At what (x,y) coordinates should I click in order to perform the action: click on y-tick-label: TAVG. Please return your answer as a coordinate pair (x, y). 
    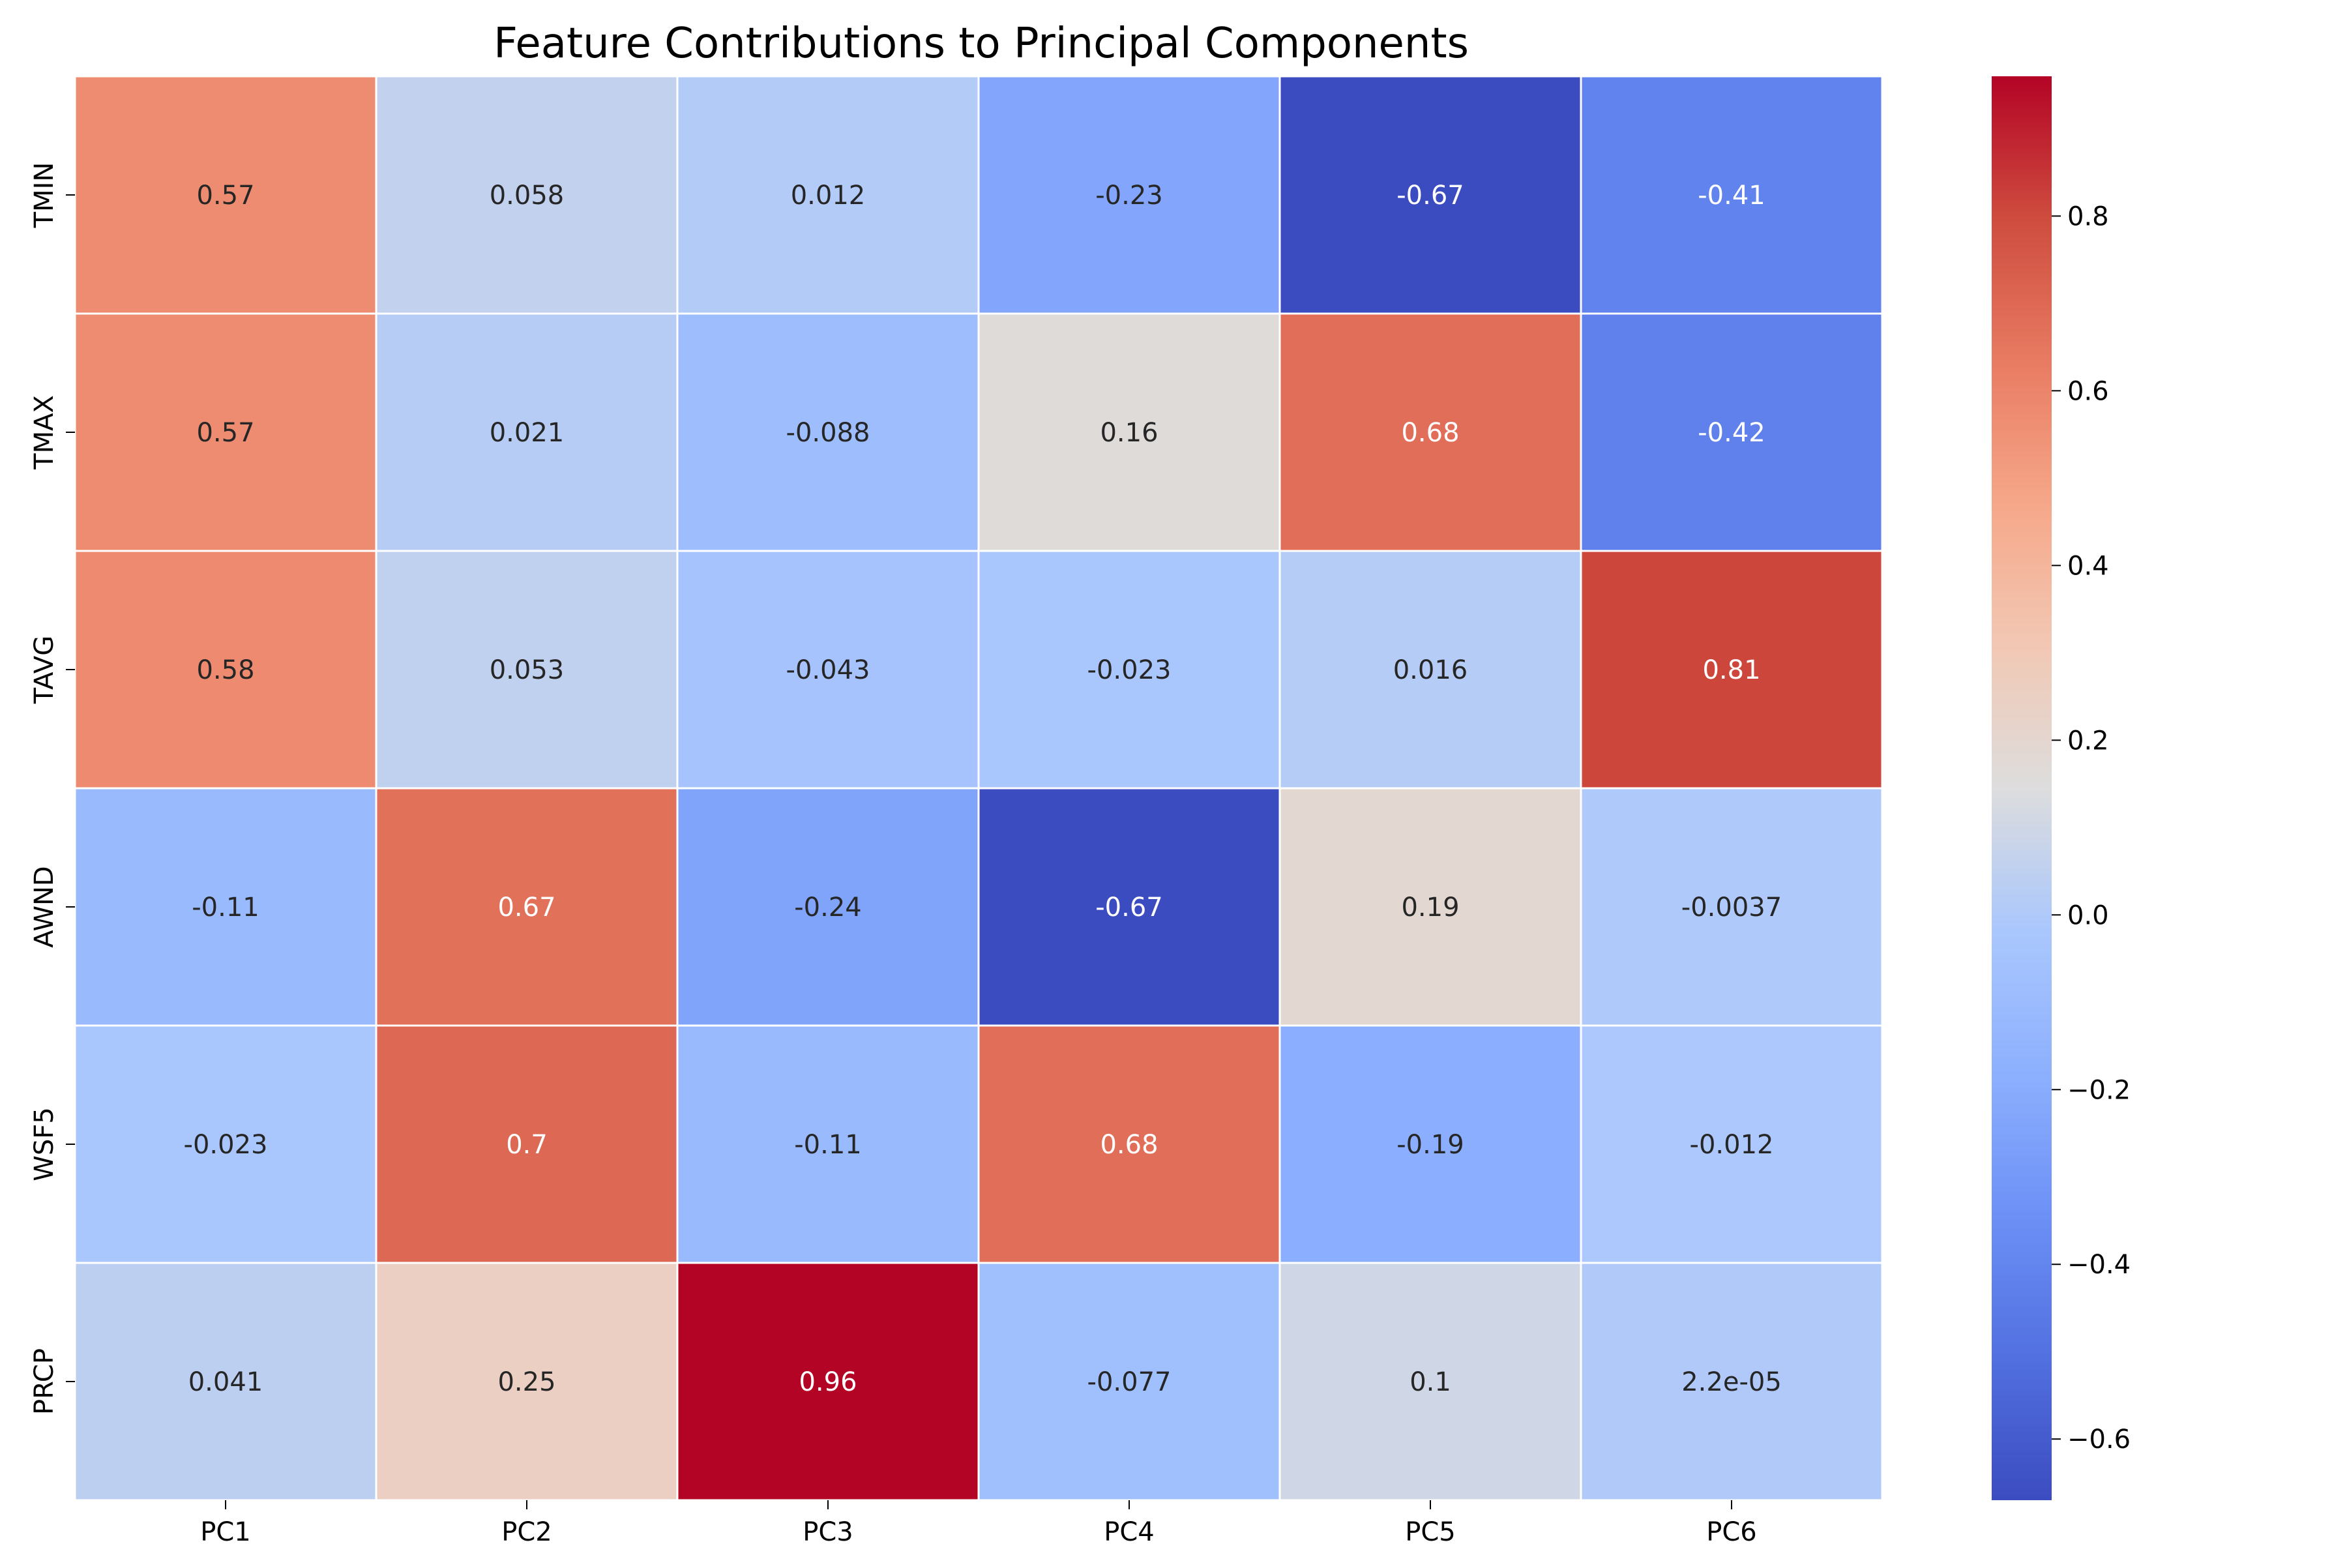
    Looking at the image, I should click on (44, 670).